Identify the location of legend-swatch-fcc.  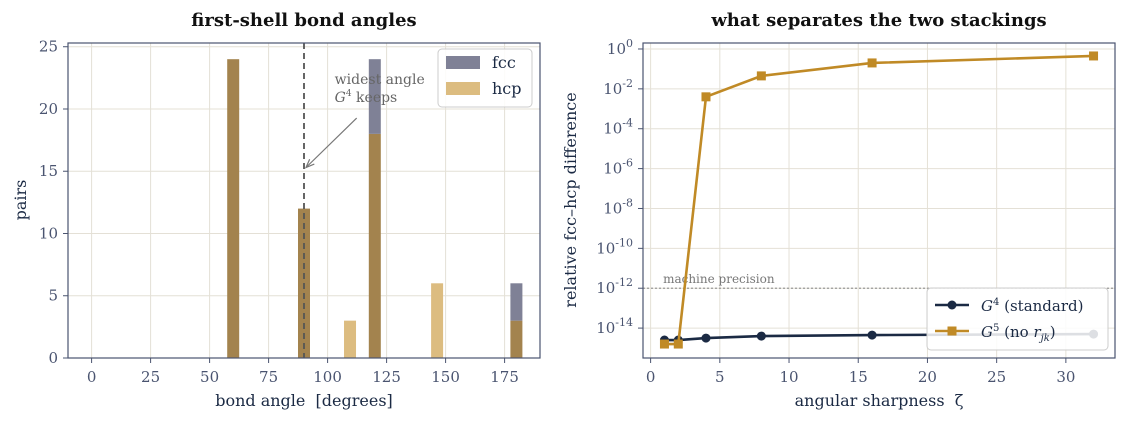
(463, 62).